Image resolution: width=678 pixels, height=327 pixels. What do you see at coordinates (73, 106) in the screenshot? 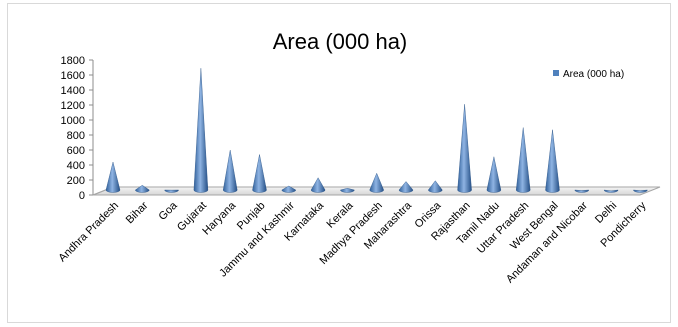
I see `y-tick-label: 1200` at bounding box center [73, 106].